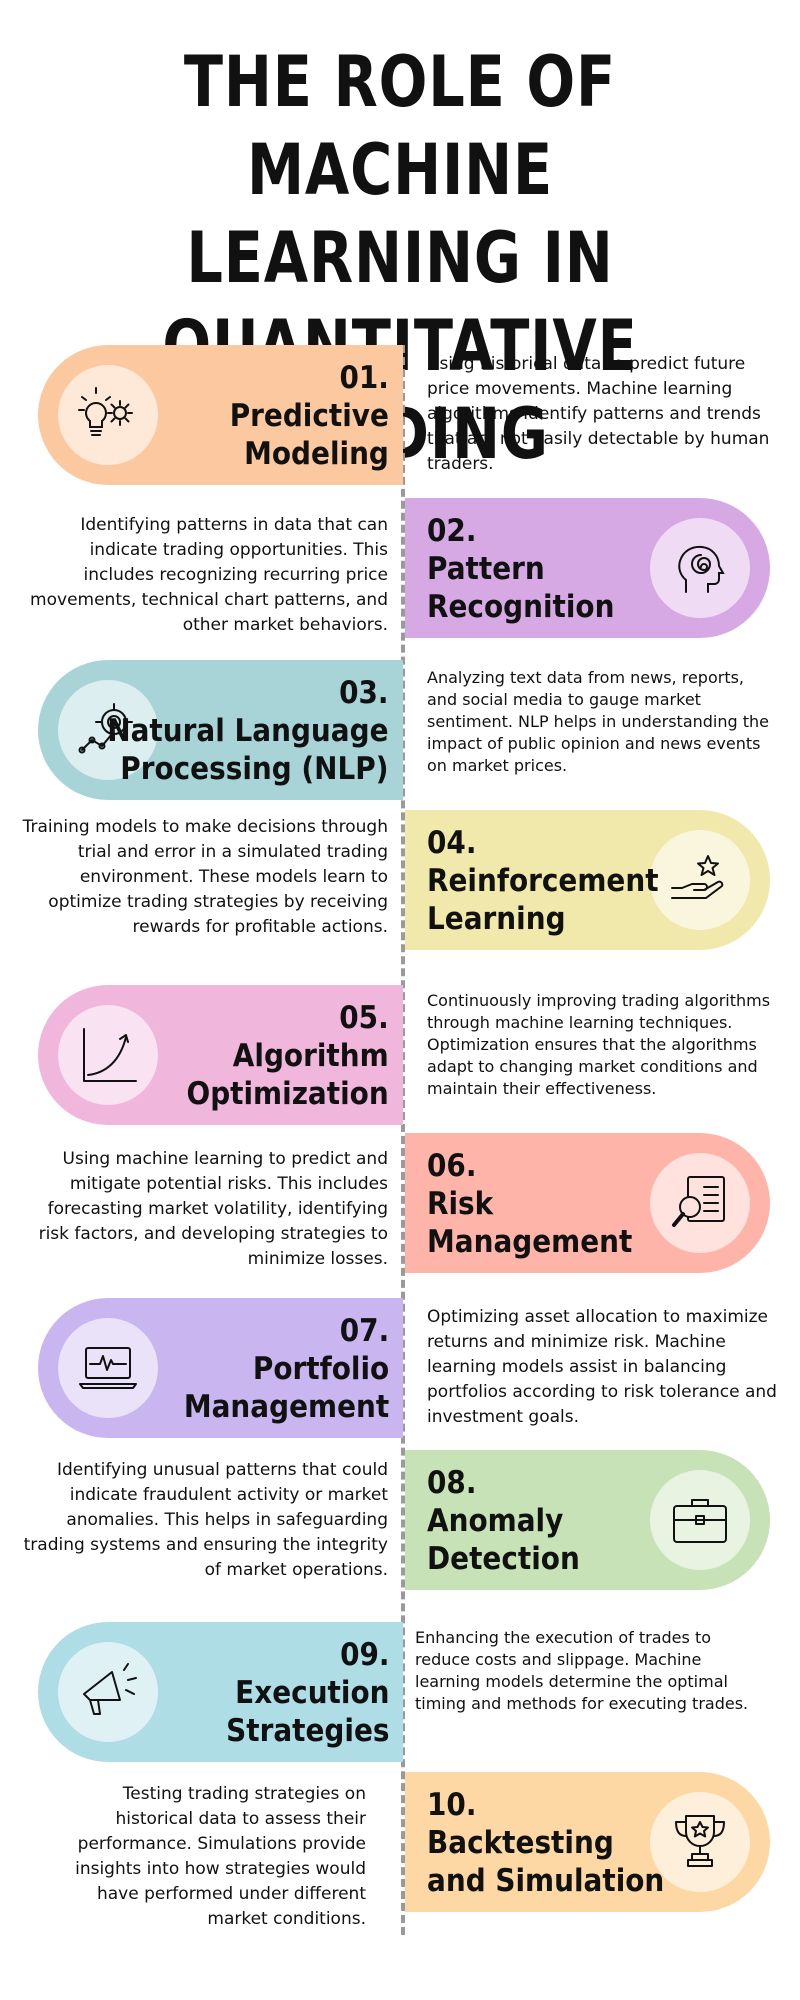 The image size is (800, 2000). I want to click on step-name: Backtesting and Simulation, so click(546, 1862).